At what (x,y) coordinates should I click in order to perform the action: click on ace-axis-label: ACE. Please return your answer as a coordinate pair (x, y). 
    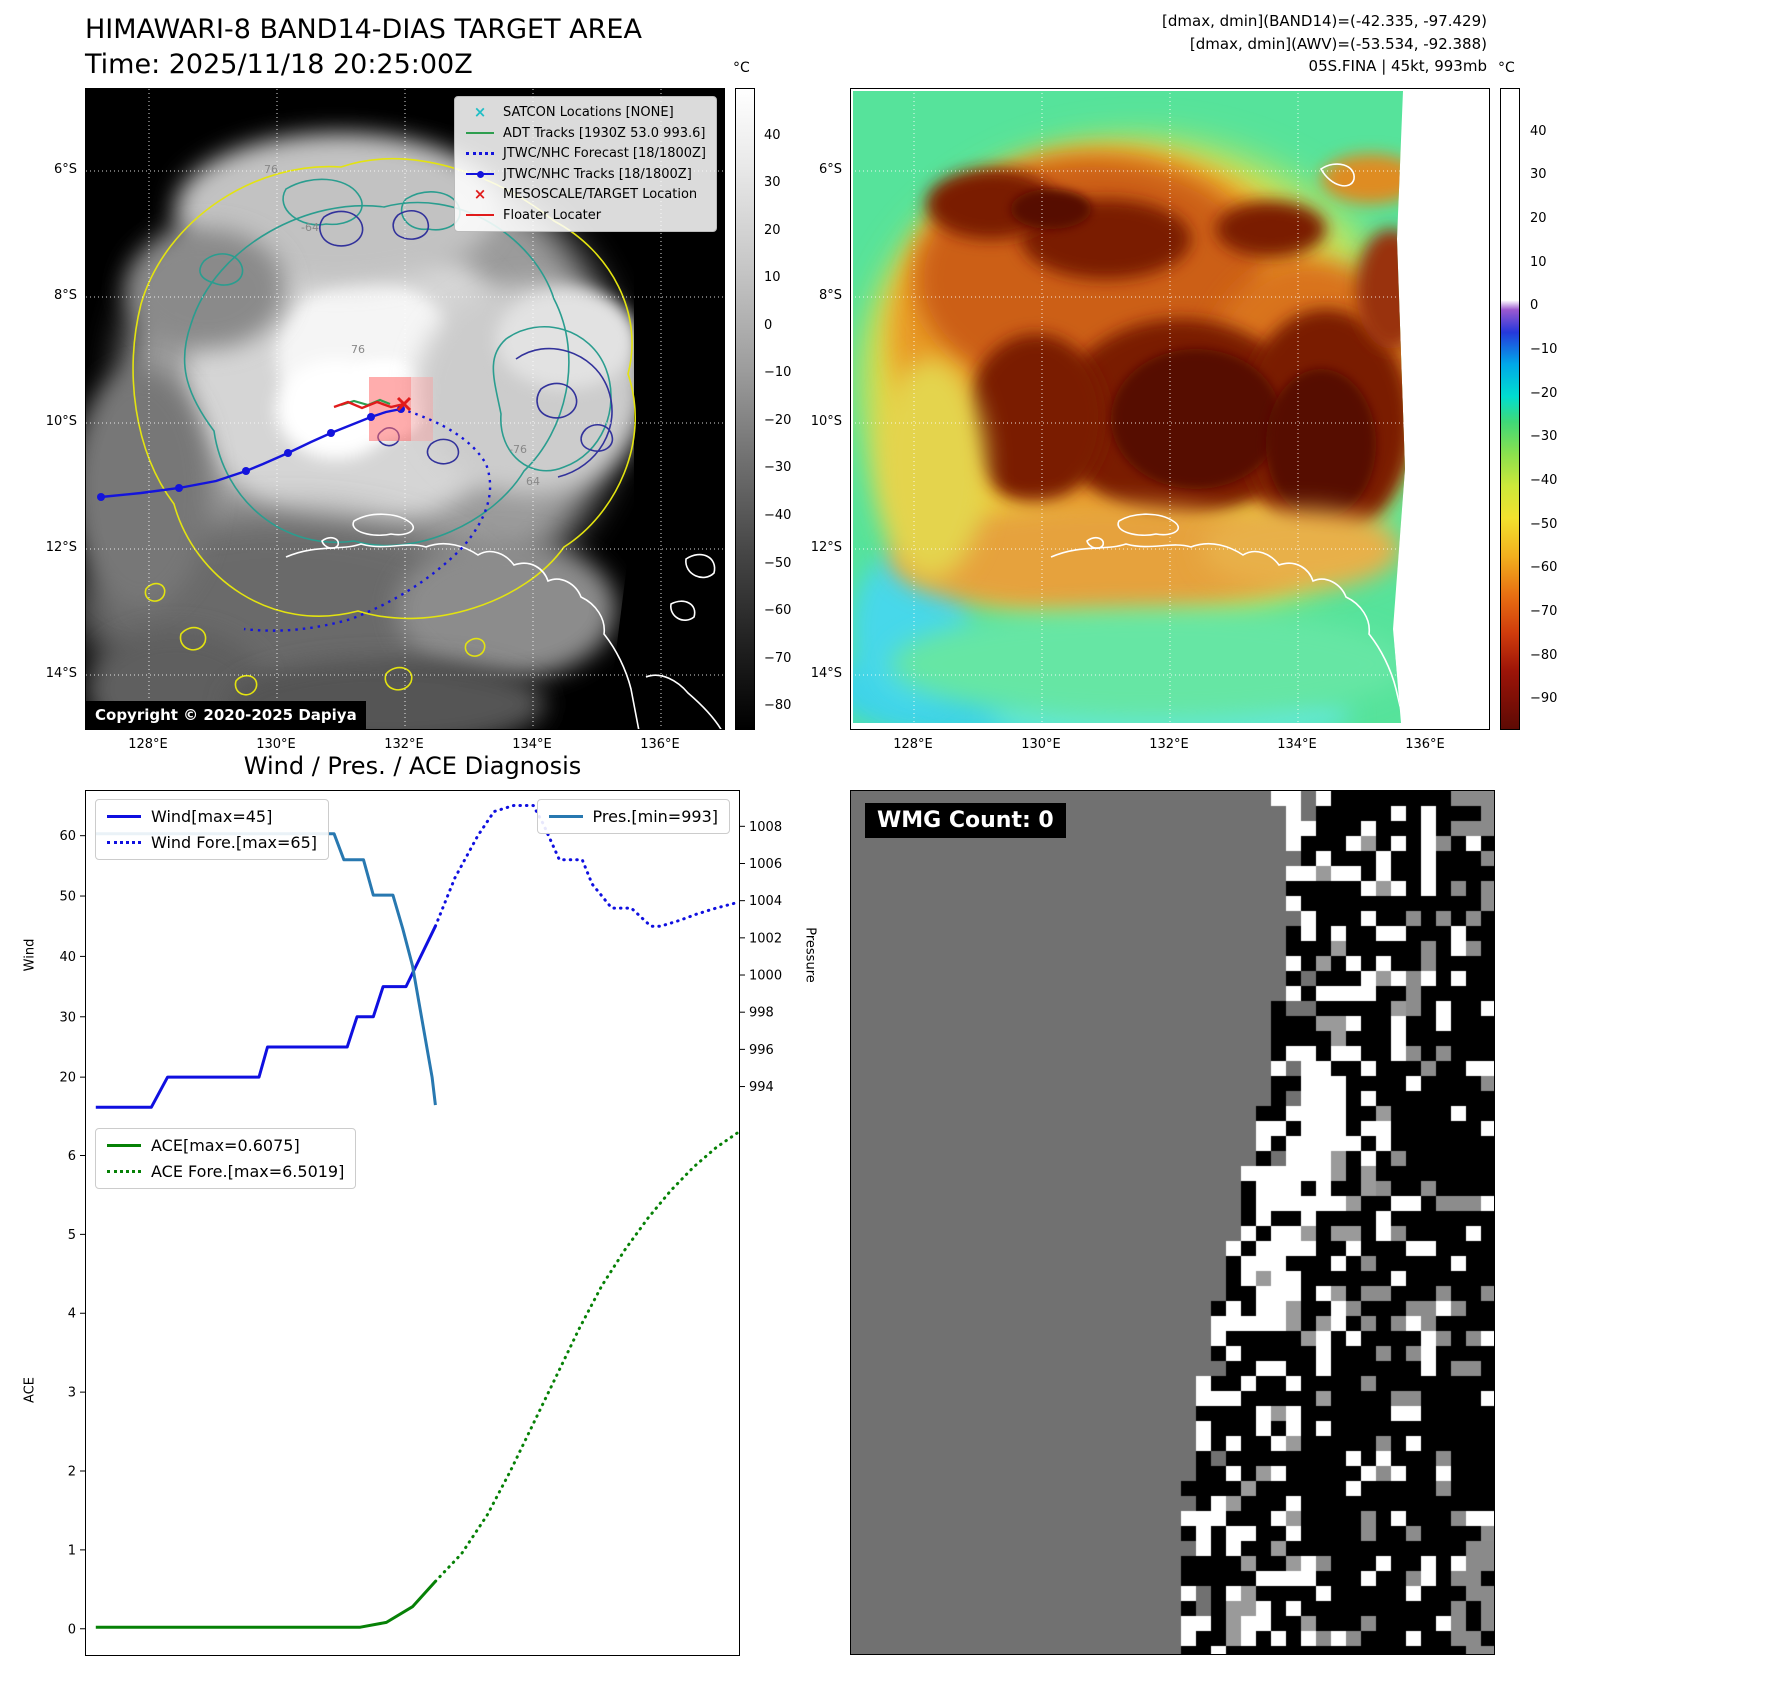
    Looking at the image, I should click on (30, 1390).